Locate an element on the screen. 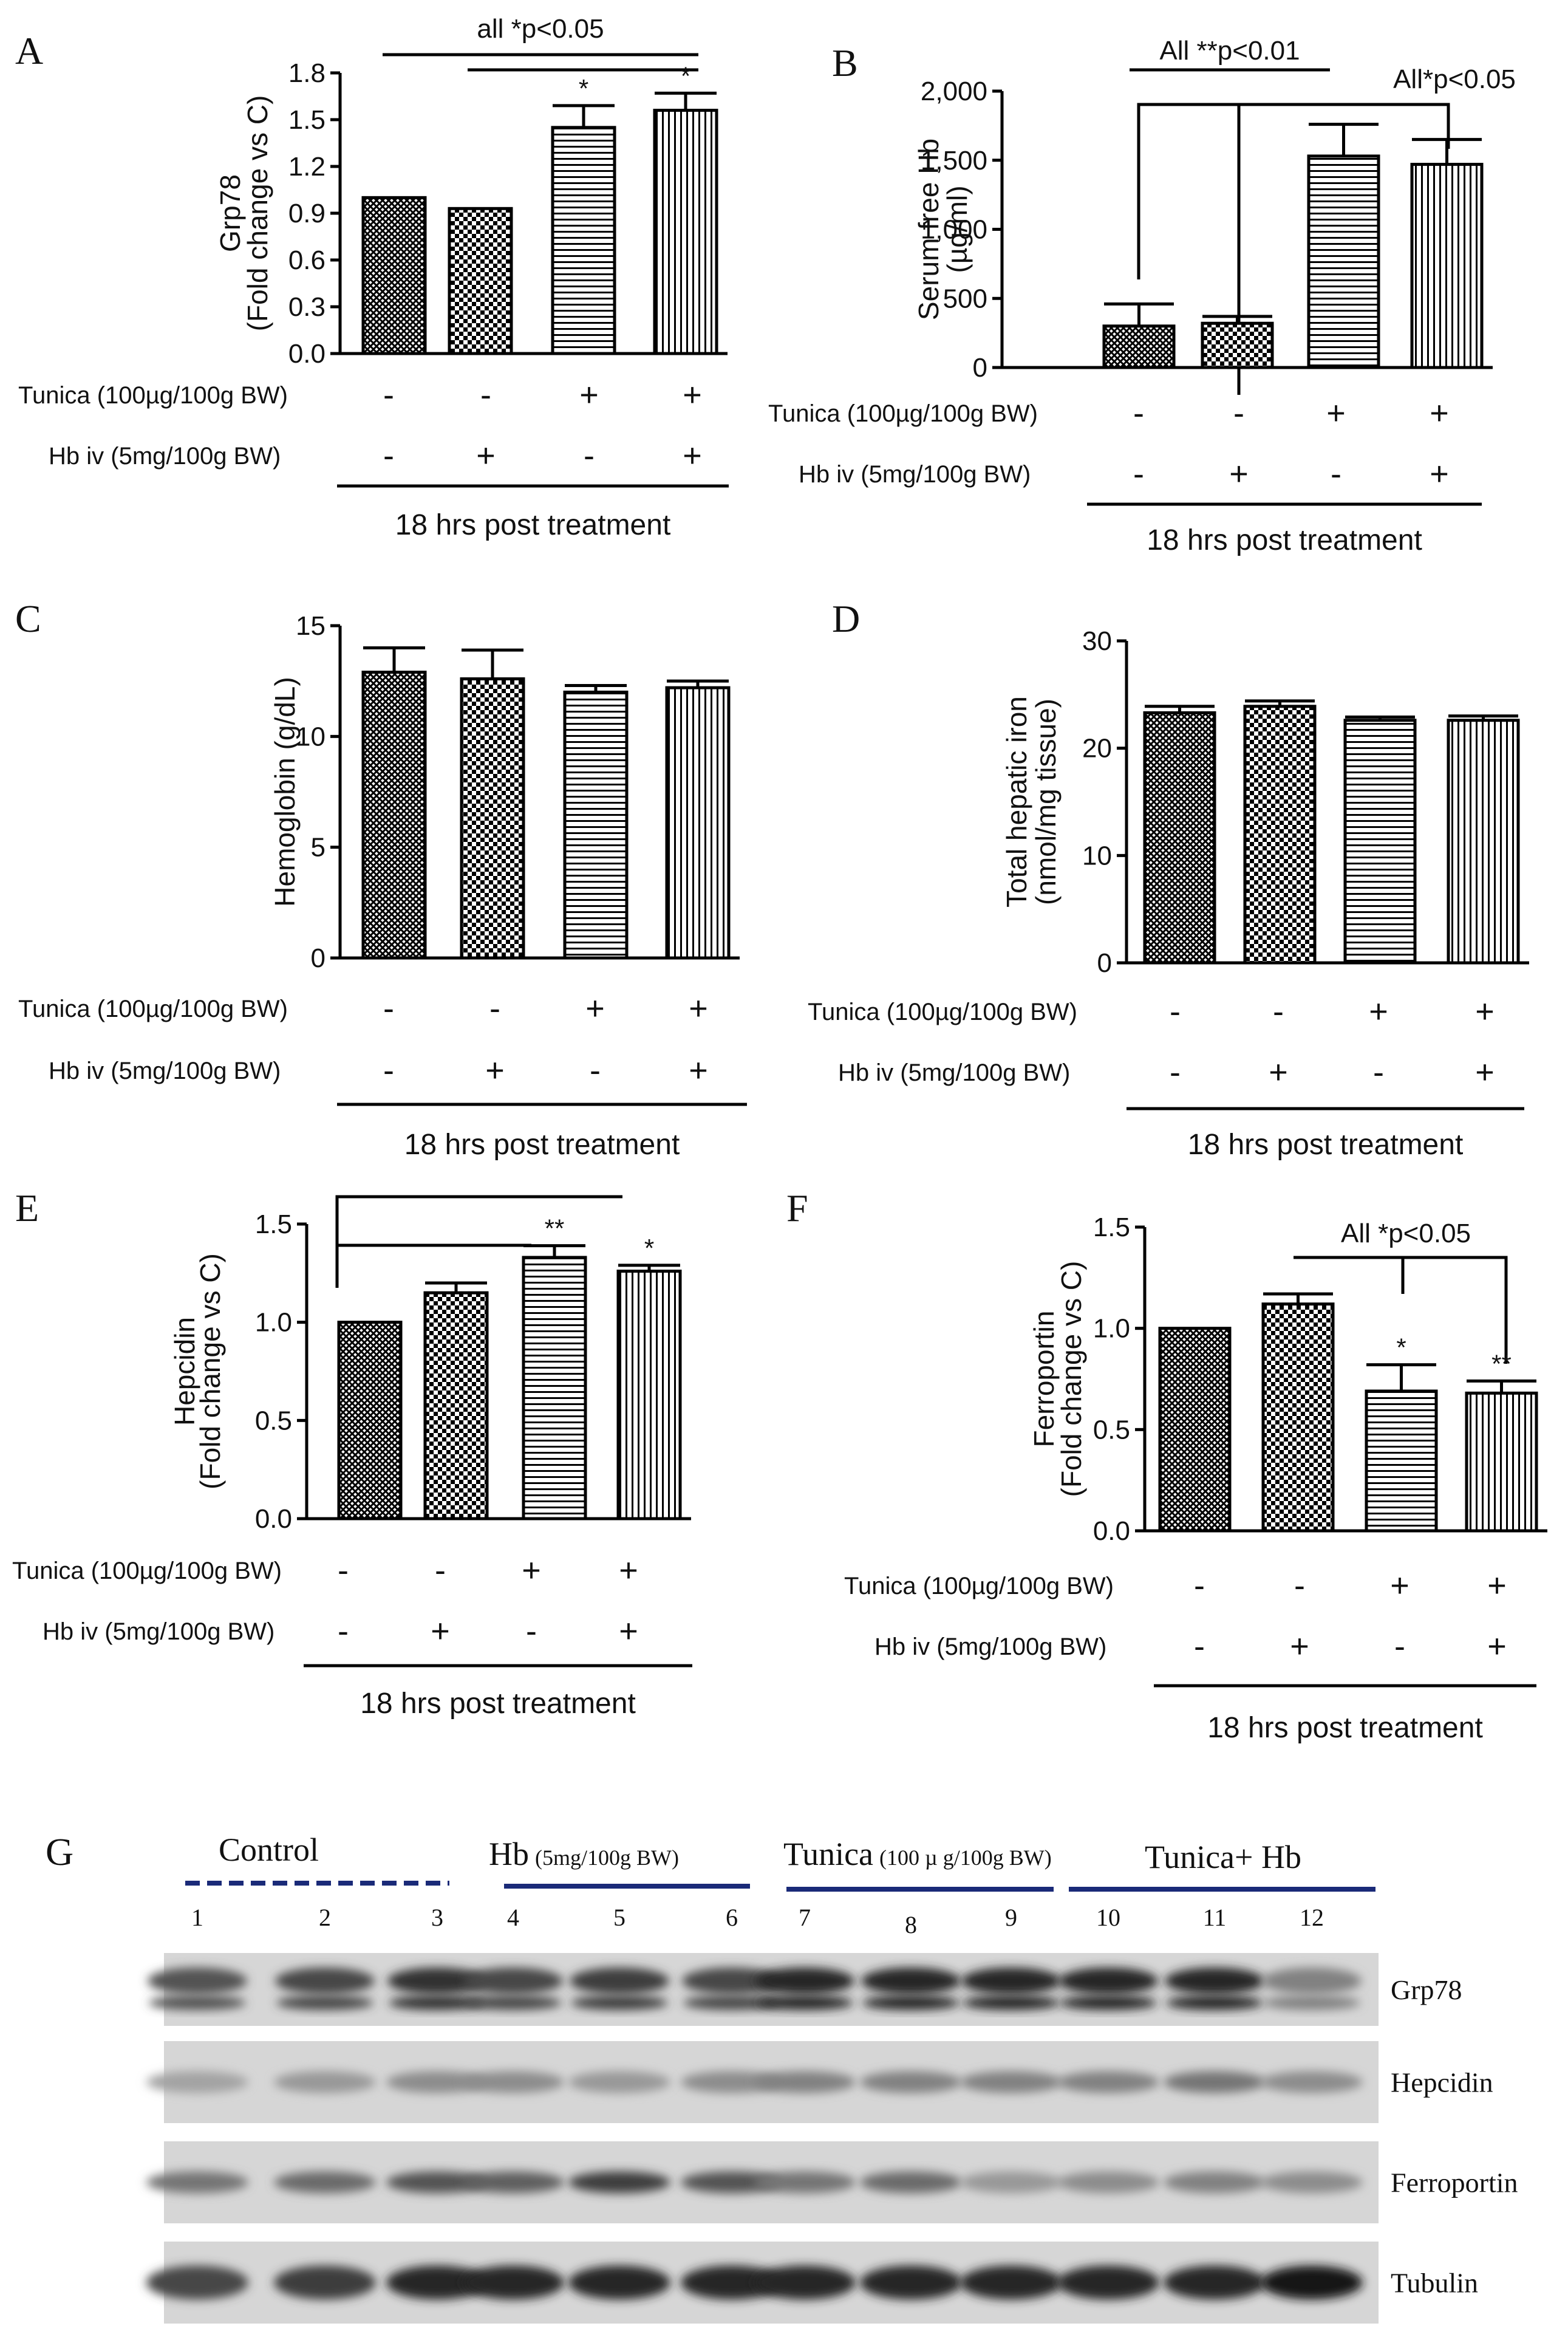 The width and height of the screenshot is (1568, 2343). annotation-text-a: all *p<0.05 is located at coordinates (540, 29).